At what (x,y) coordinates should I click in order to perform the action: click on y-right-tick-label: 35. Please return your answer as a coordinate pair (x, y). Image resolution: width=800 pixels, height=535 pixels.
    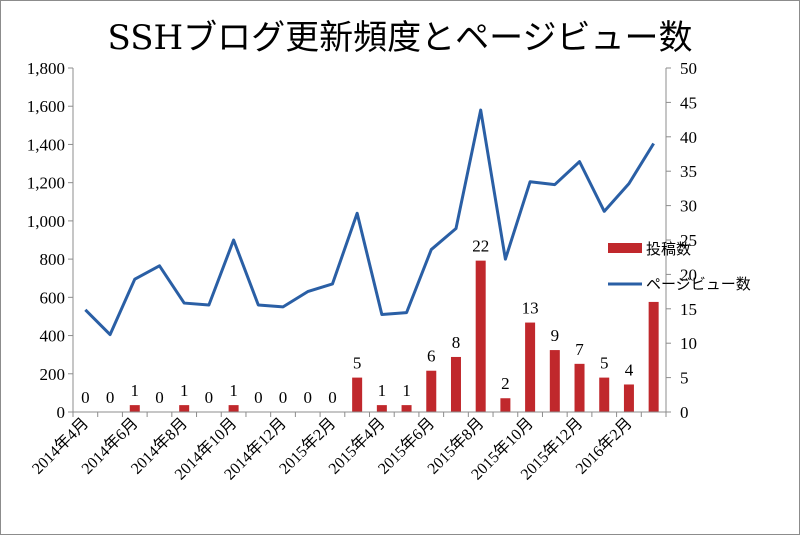
    Looking at the image, I should click on (688, 171).